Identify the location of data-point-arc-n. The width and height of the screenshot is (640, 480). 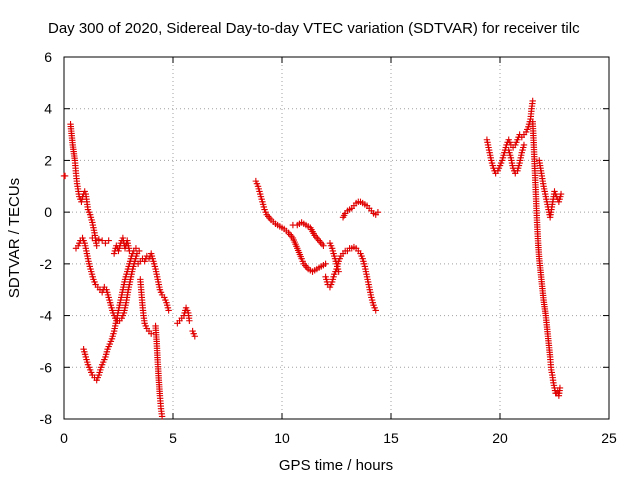
(338, 271).